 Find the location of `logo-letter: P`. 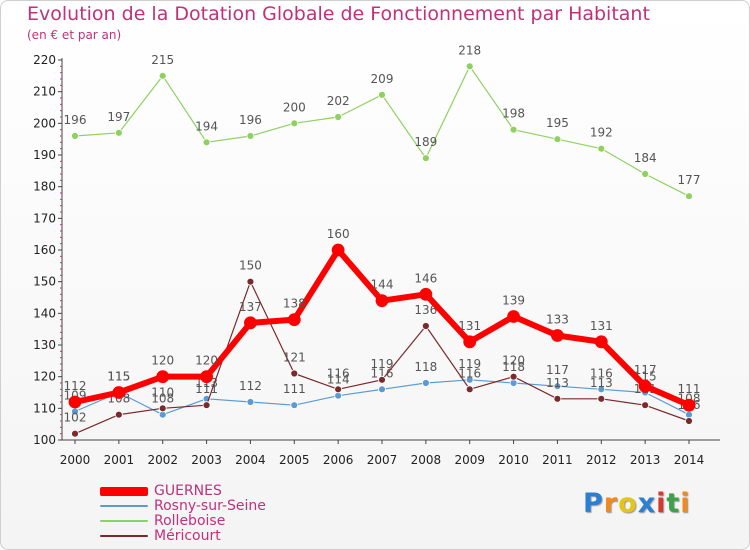

logo-letter: P is located at coordinates (593, 503).